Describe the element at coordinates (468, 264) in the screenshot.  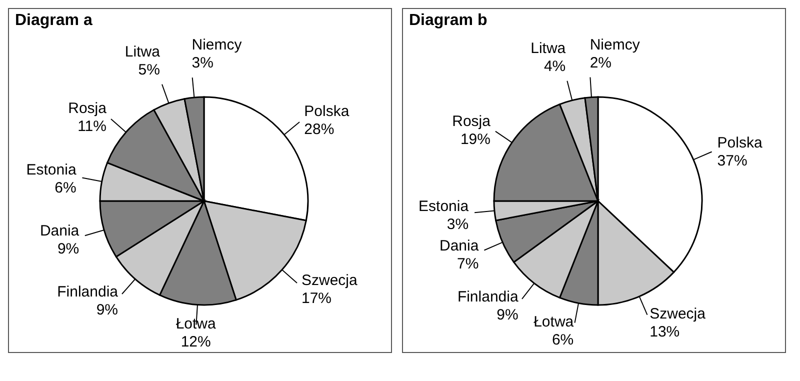
I see `data-label: 7%` at that location.